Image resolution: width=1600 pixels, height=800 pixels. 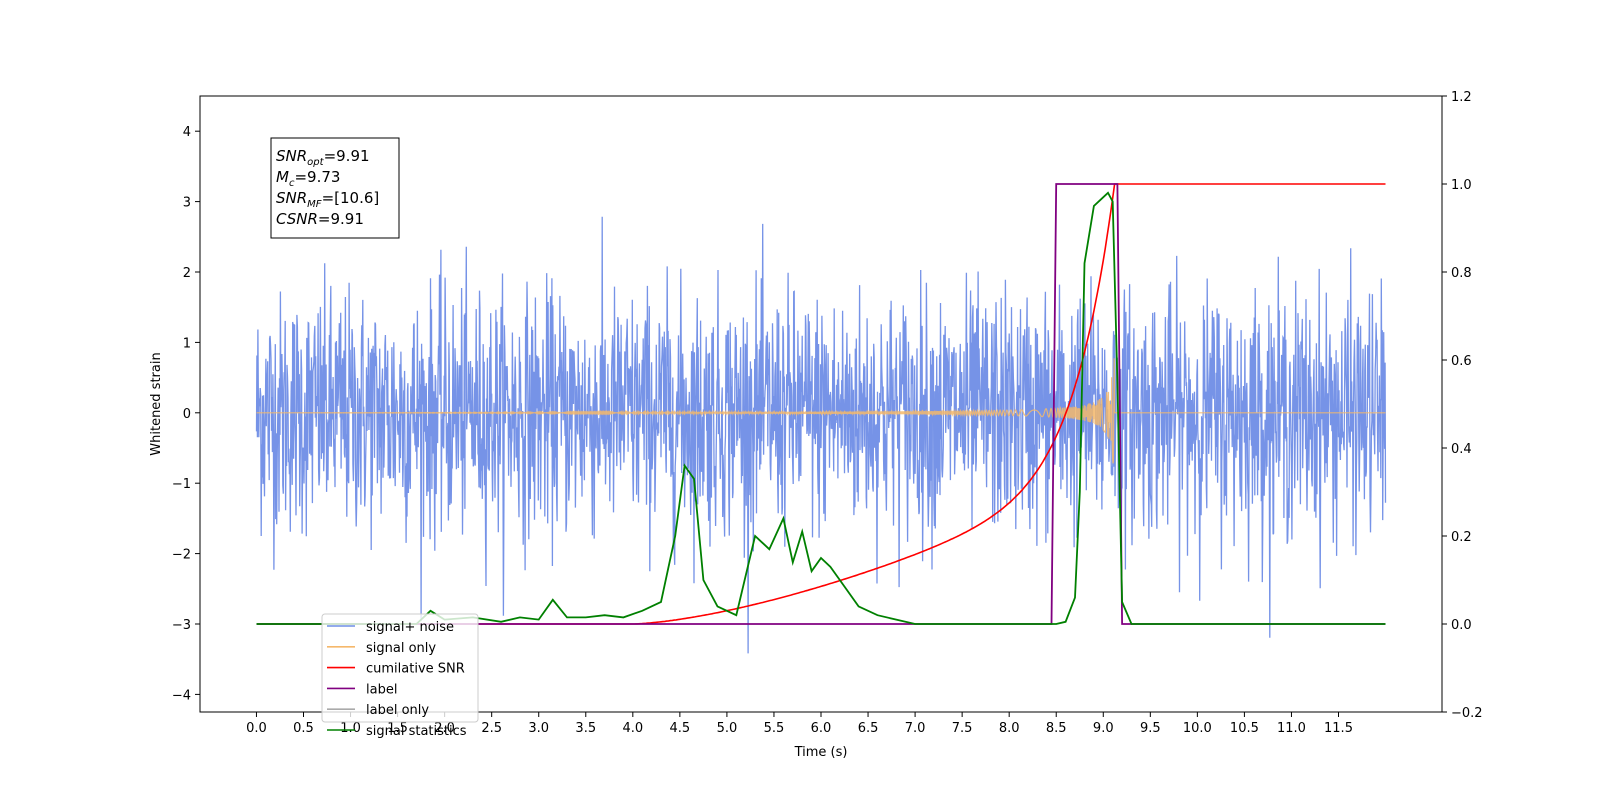 What do you see at coordinates (821, 752) in the screenshot?
I see `x-axis-label: Time (s)` at bounding box center [821, 752].